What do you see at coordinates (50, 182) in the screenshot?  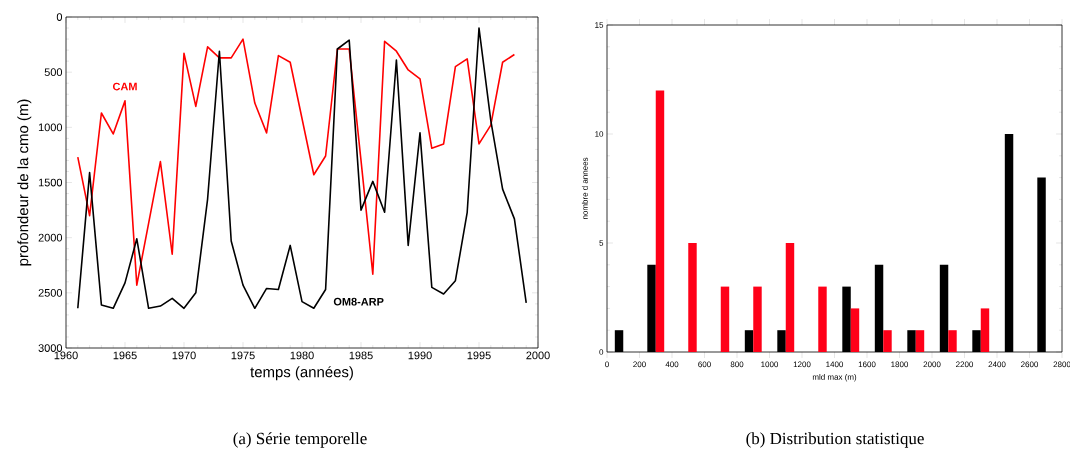 I see `y-tick-label: 1500` at bounding box center [50, 182].